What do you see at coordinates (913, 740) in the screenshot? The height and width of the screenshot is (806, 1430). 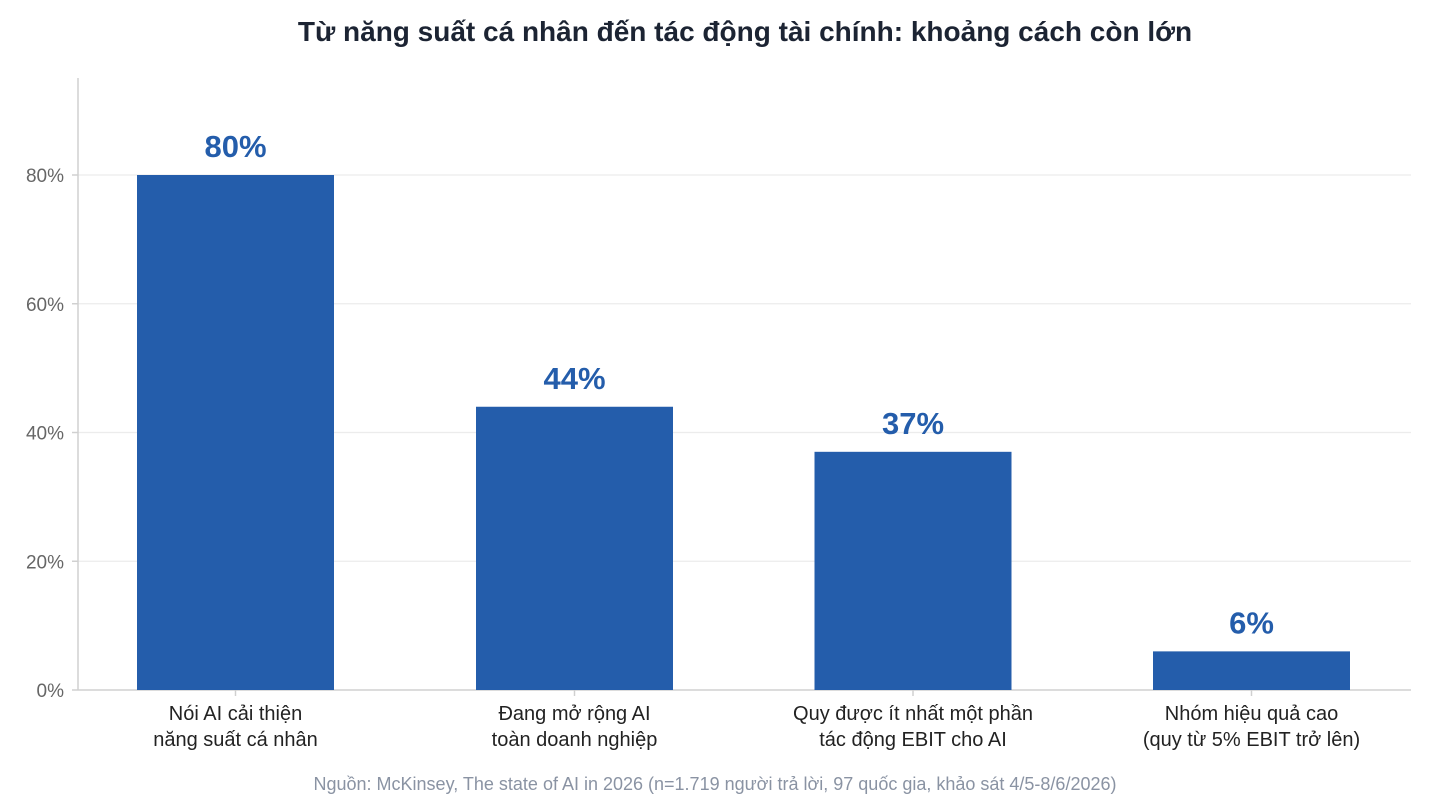 I see `x-tick-label: tác động EBIT cho AI` at bounding box center [913, 740].